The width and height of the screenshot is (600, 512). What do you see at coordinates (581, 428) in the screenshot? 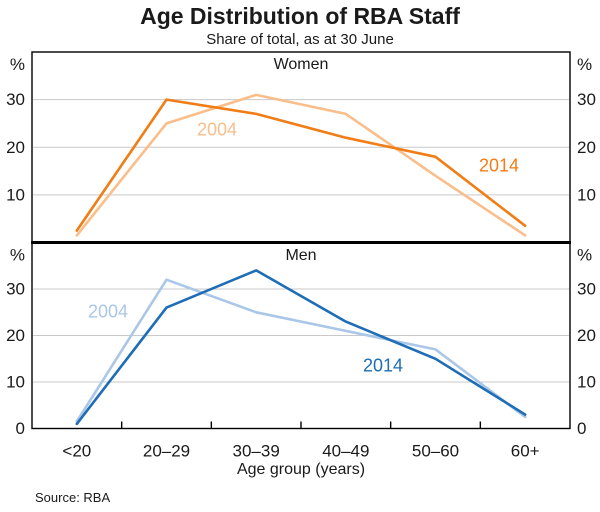
I see `y-zero-label-right: 0` at bounding box center [581, 428].